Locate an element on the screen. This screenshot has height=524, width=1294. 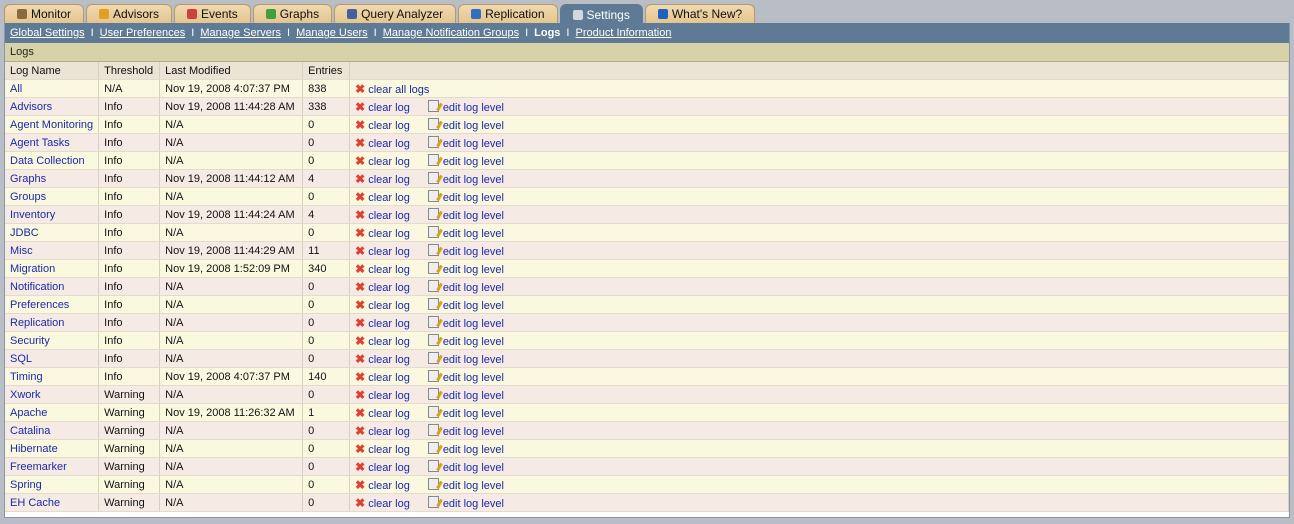
subnav-logs: Logs is located at coordinates (547, 33).